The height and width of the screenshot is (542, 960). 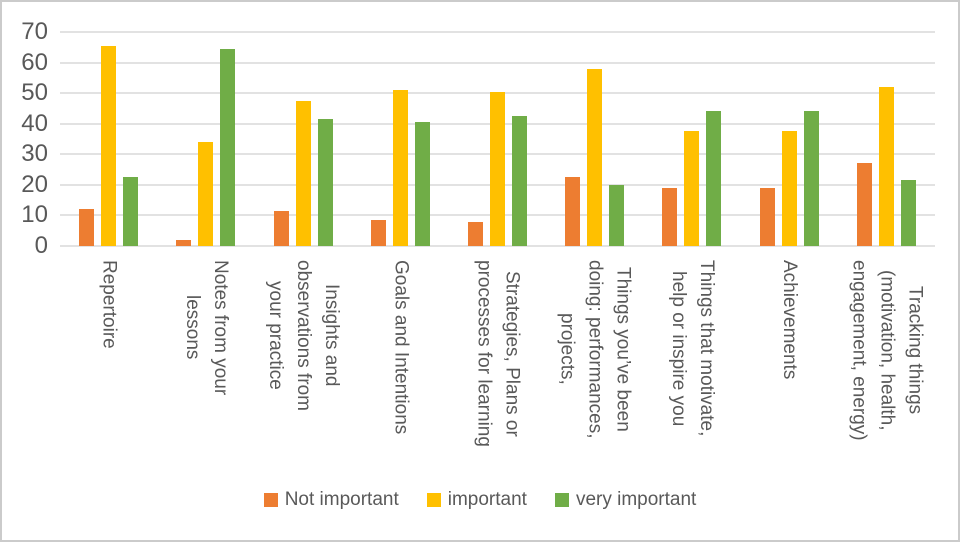 I want to click on legend-item-very-important: very important, so click(x=625, y=500).